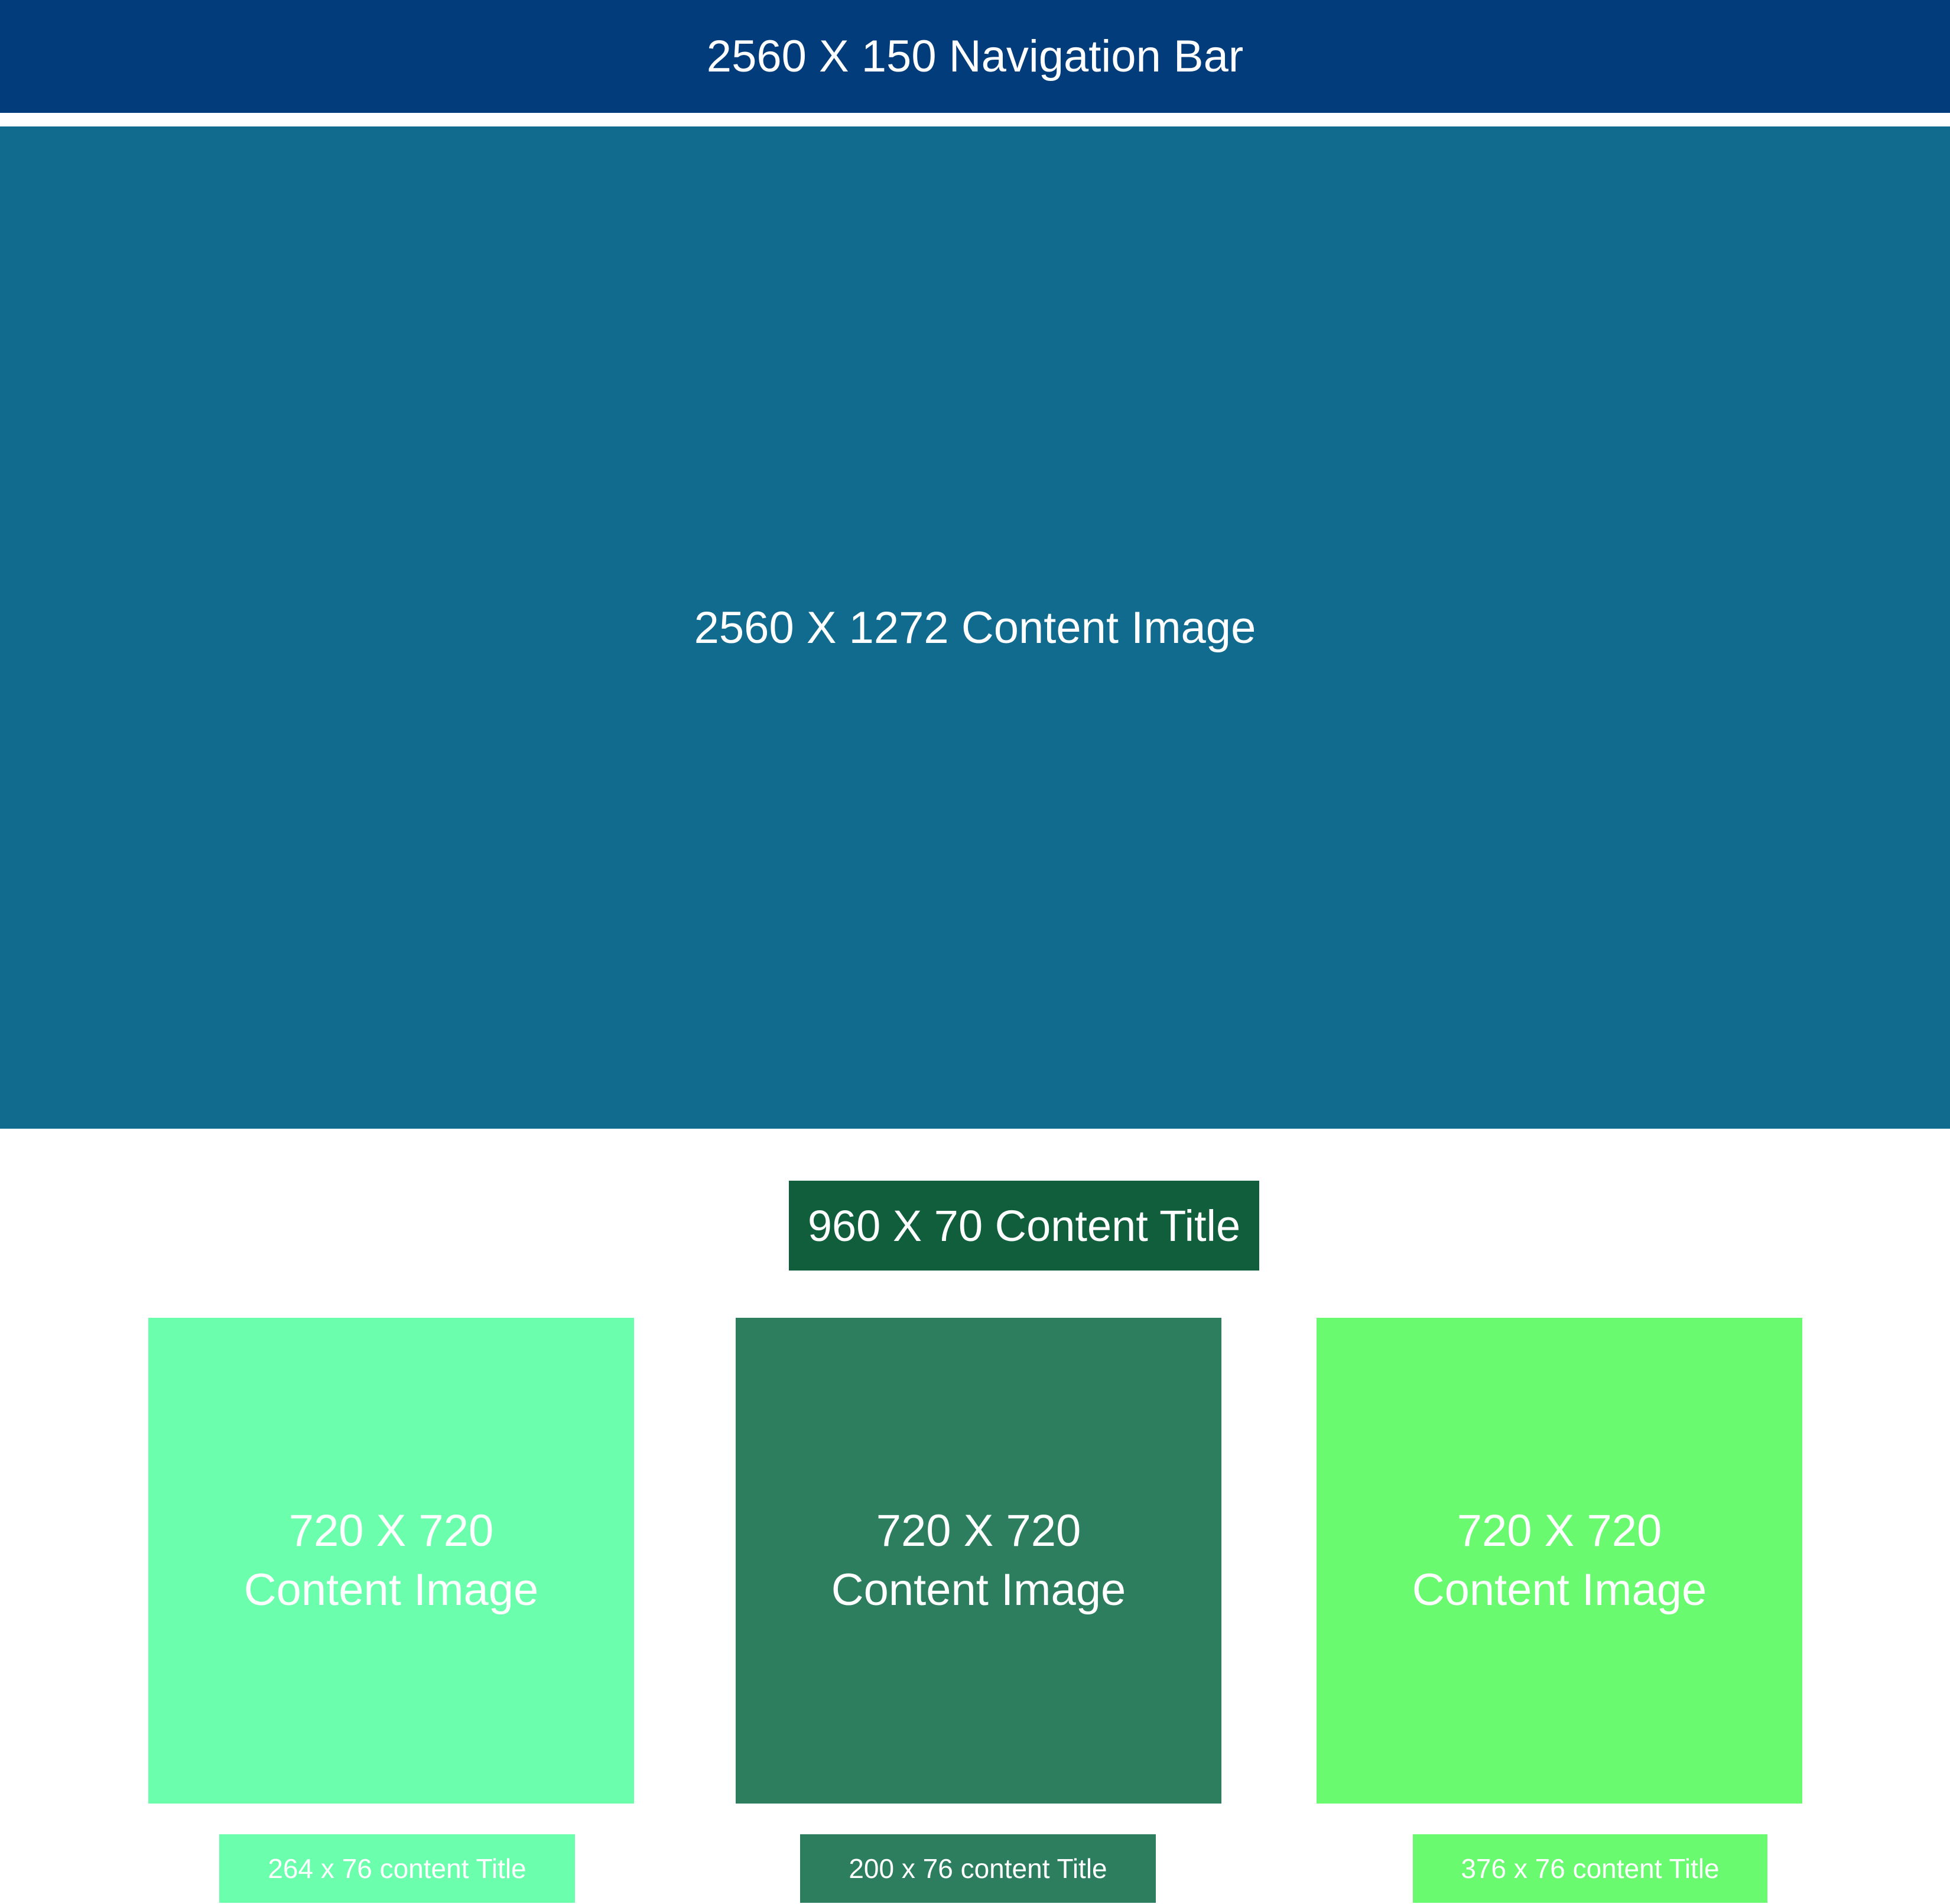 The width and height of the screenshot is (1950, 1904). What do you see at coordinates (978, 1590) in the screenshot?
I see `card-2-type-label: Content Image` at bounding box center [978, 1590].